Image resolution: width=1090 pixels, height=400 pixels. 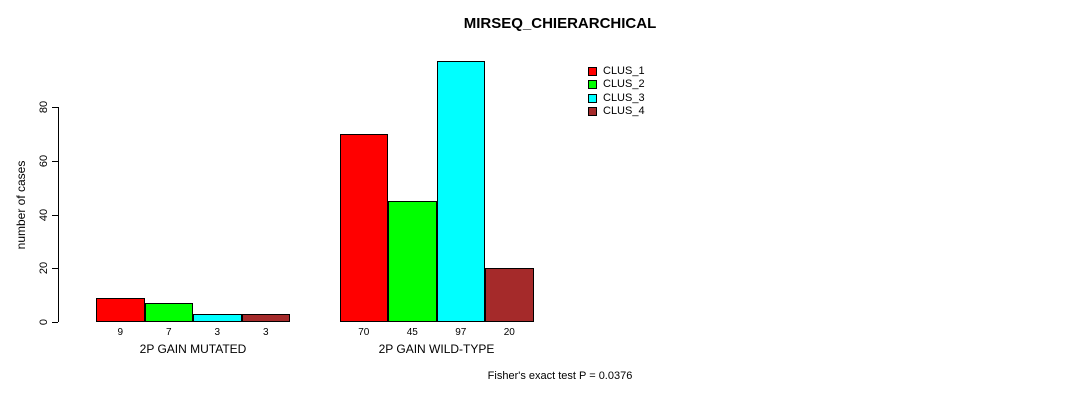 I want to click on y-tick-label: 80, so click(x=44, y=107).